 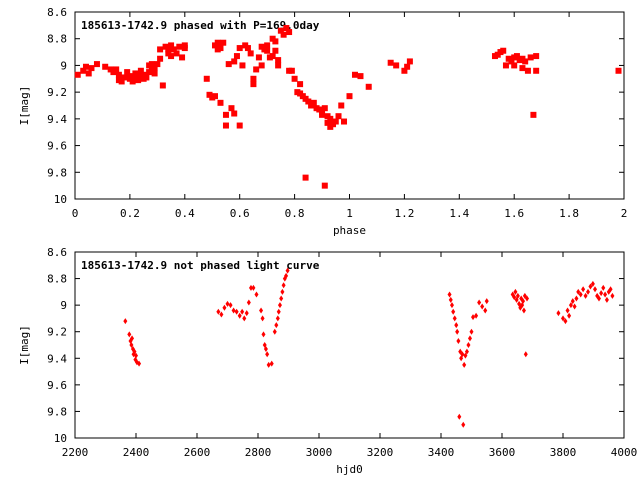 I want to click on x-axis-label: hjd0, so click(x=349, y=469).